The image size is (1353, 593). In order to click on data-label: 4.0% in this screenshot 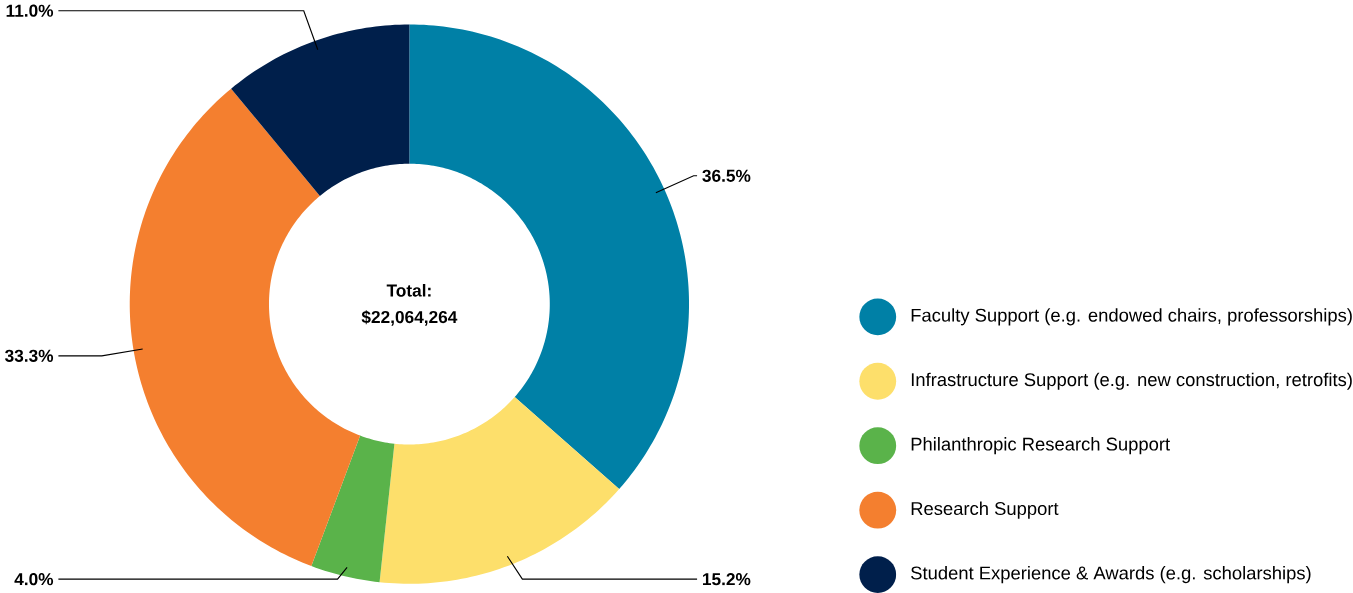, I will do `click(34, 579)`.